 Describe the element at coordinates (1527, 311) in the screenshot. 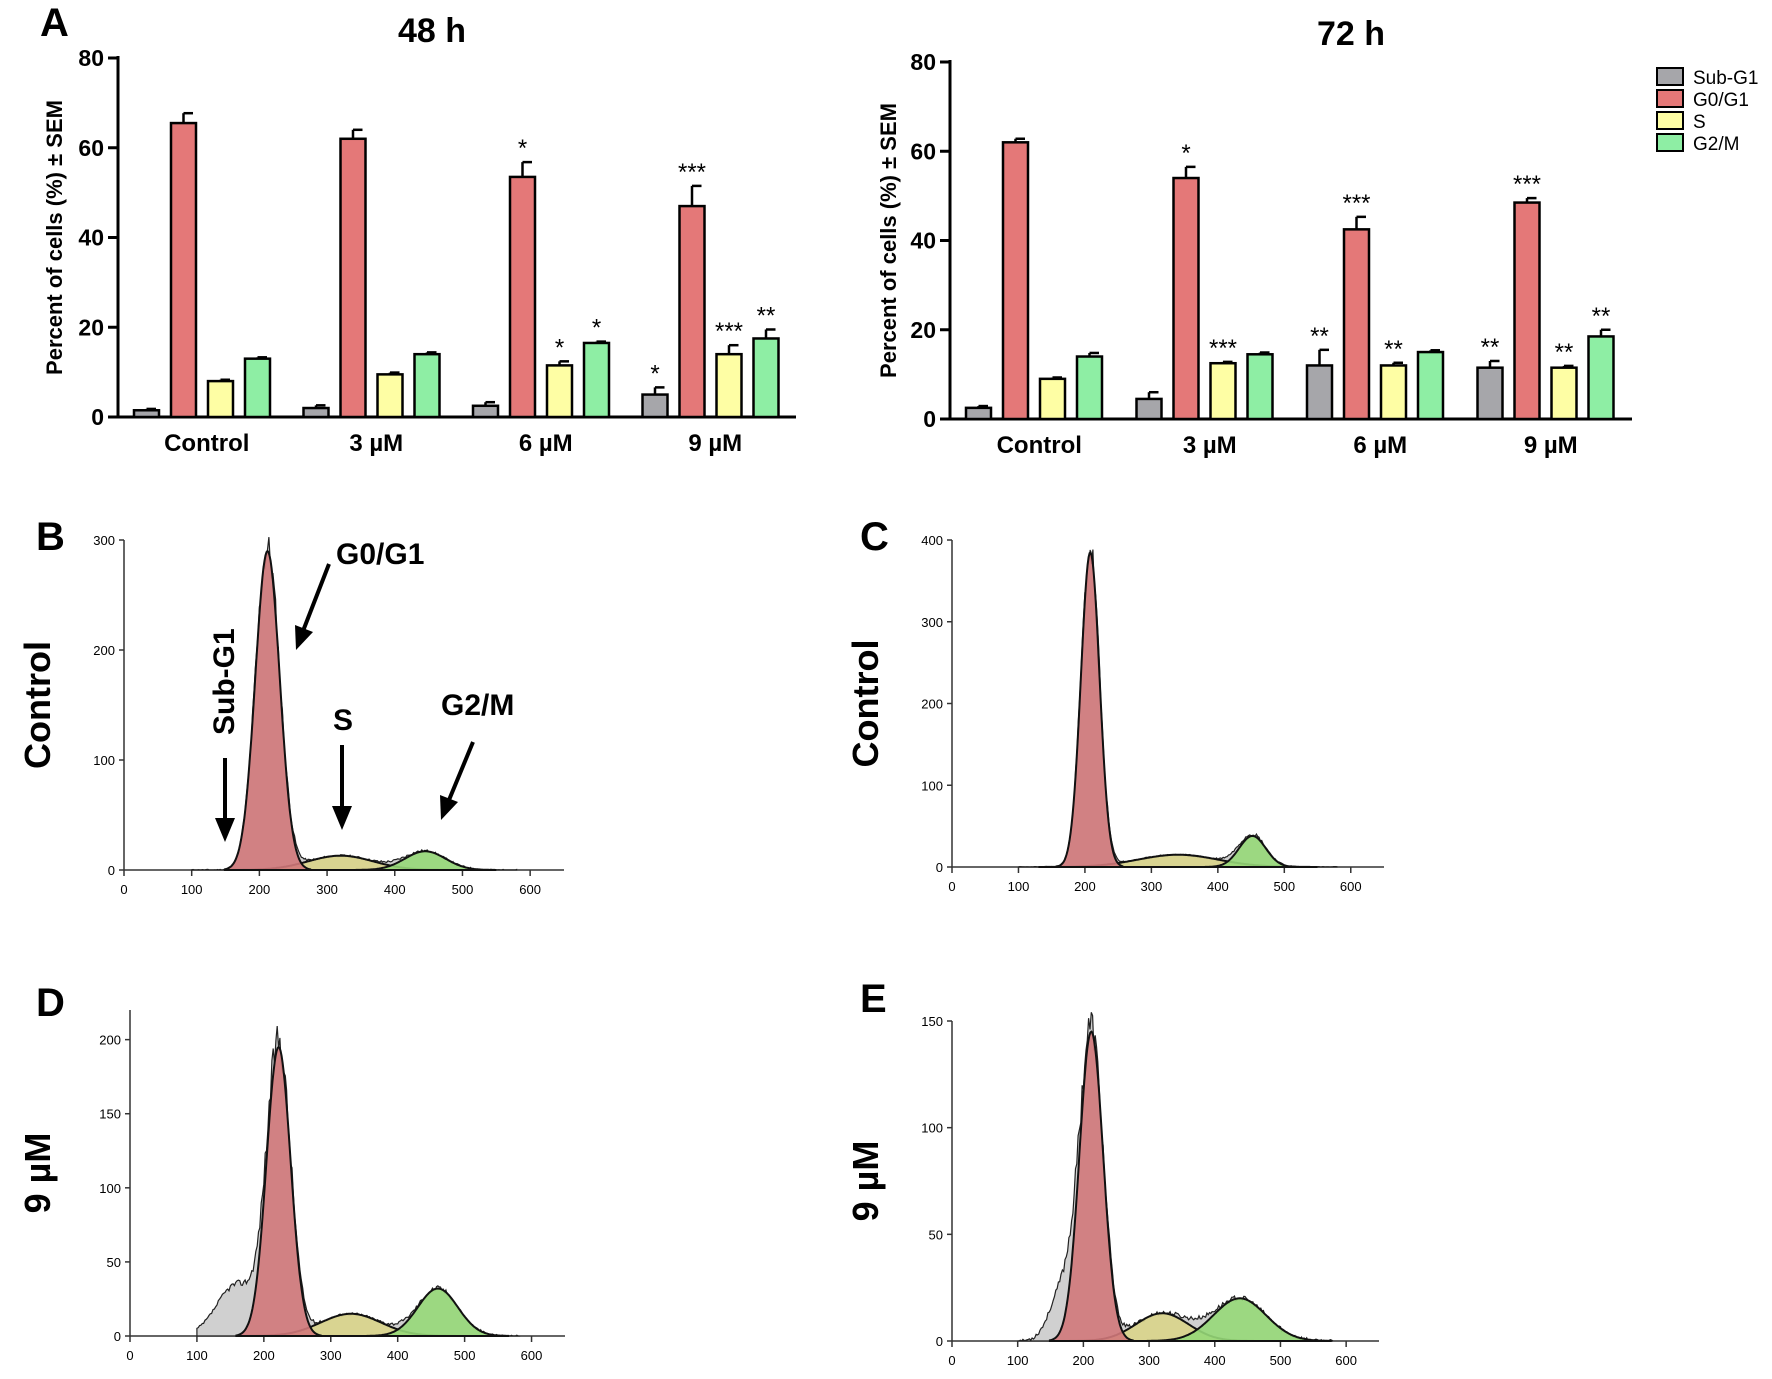

I see `bar-g0-g1-9-m` at that location.